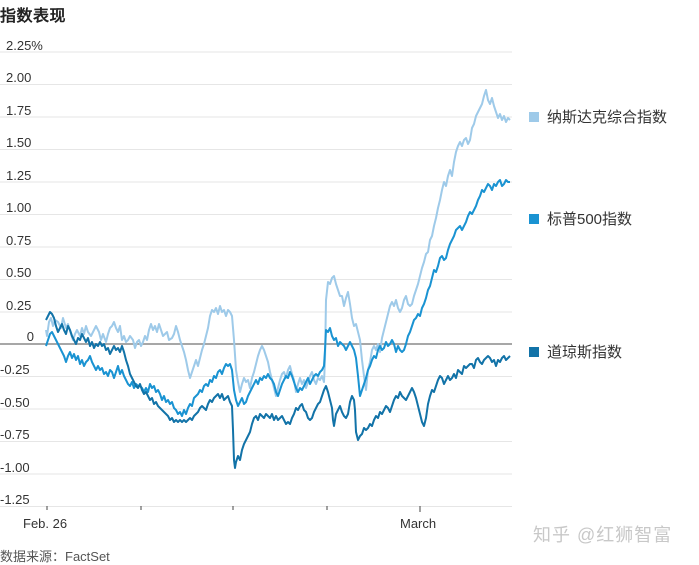 The width and height of the screenshot is (699, 565). What do you see at coordinates (19, 272) in the screenshot?
I see `y-tick-label: 0.50` at bounding box center [19, 272].